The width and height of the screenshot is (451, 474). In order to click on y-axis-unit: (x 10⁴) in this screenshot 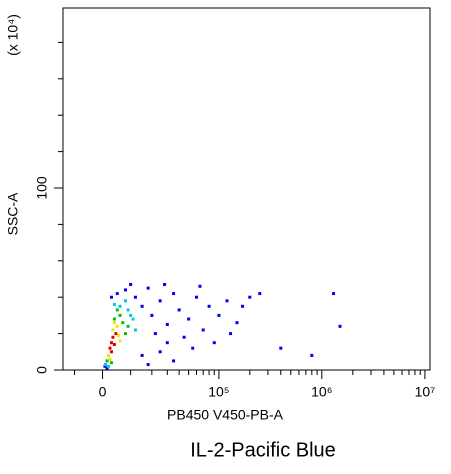, I will do `click(13, 35)`.